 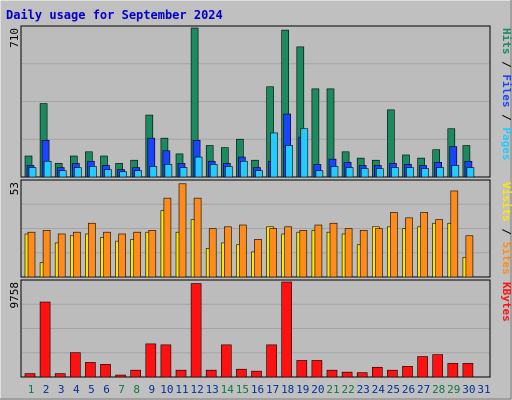 I want to click on legend-visits: Visits, so click(x=506, y=202).